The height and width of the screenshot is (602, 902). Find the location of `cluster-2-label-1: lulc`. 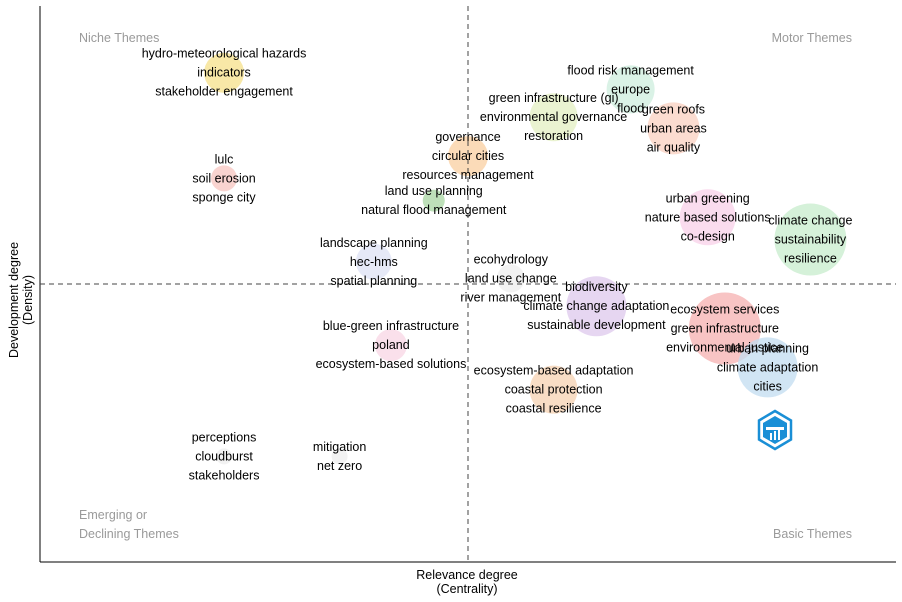

cluster-2-label-1: lulc is located at coordinates (224, 159).